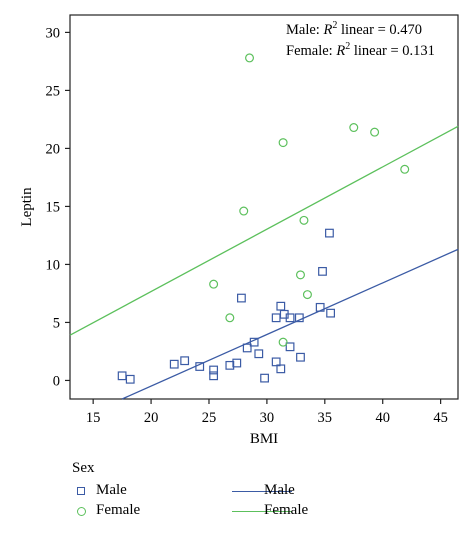  I want to click on female-r2-value: linear = 0.131, so click(392, 50).